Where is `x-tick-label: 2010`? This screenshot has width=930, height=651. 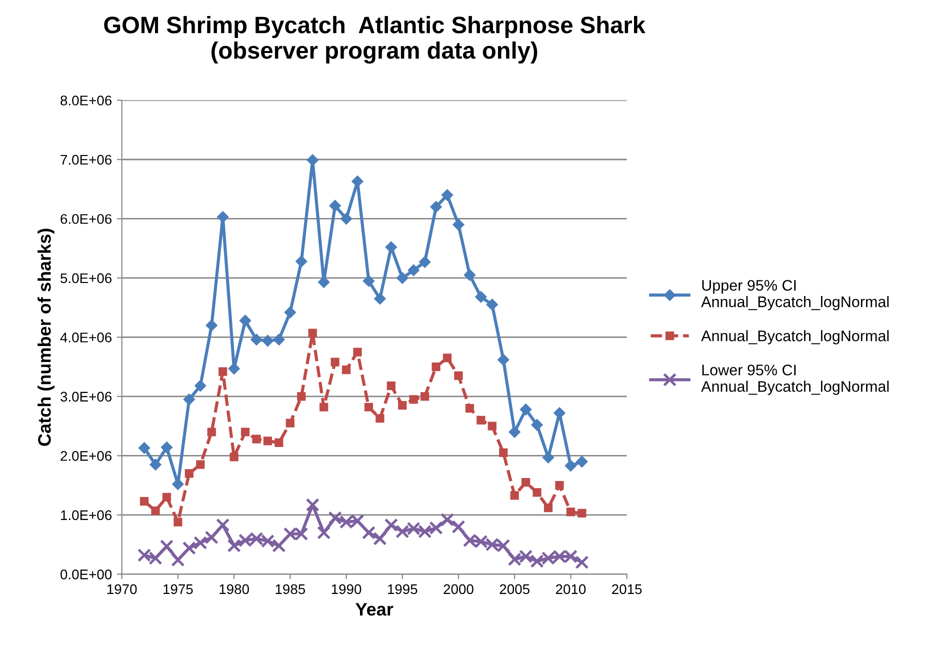
x-tick-label: 2010 is located at coordinates (571, 589).